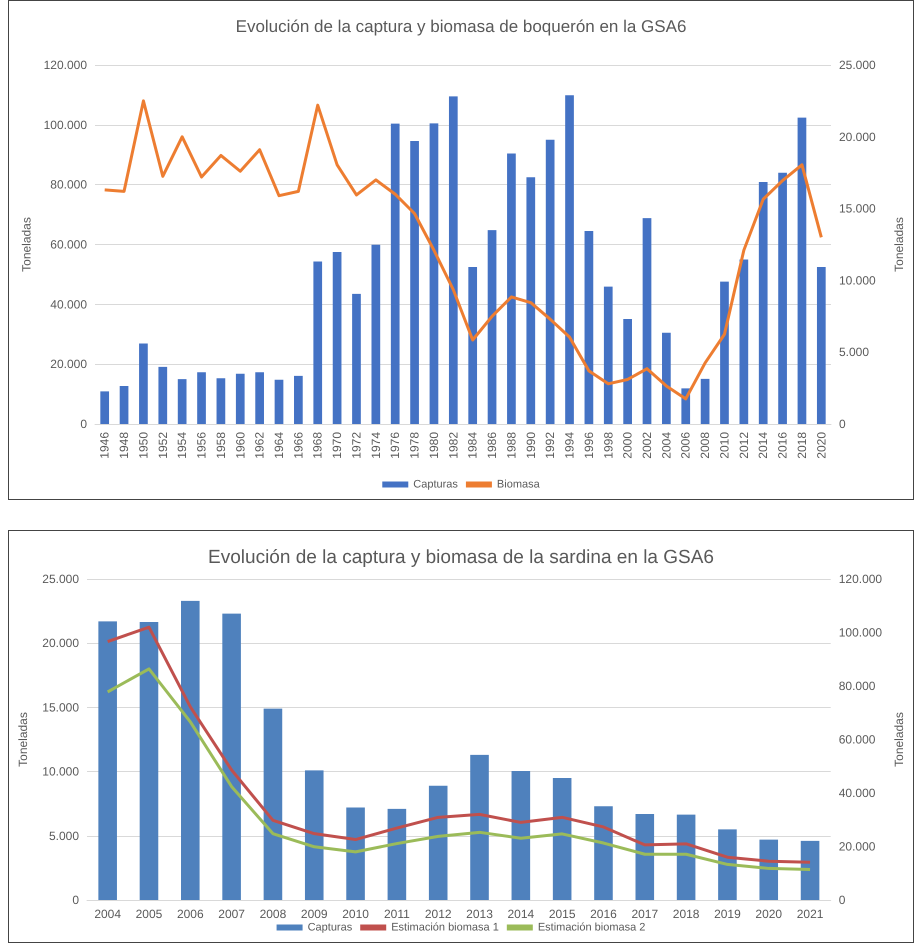 The image size is (916, 945). Describe the element at coordinates (550, 445) in the screenshot. I see `x-tick-label: 1992` at that location.